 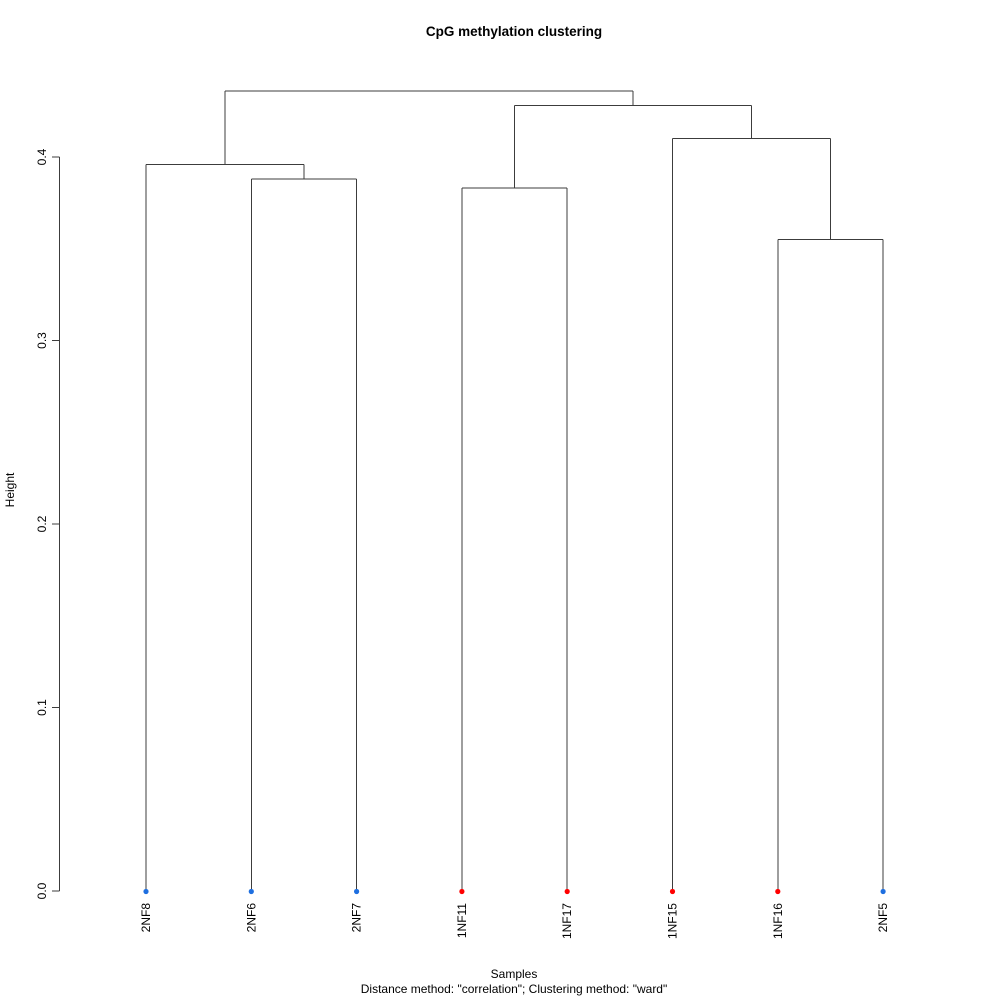 What do you see at coordinates (42, 156) in the screenshot?
I see `y-axis-tick-label: 0.4` at bounding box center [42, 156].